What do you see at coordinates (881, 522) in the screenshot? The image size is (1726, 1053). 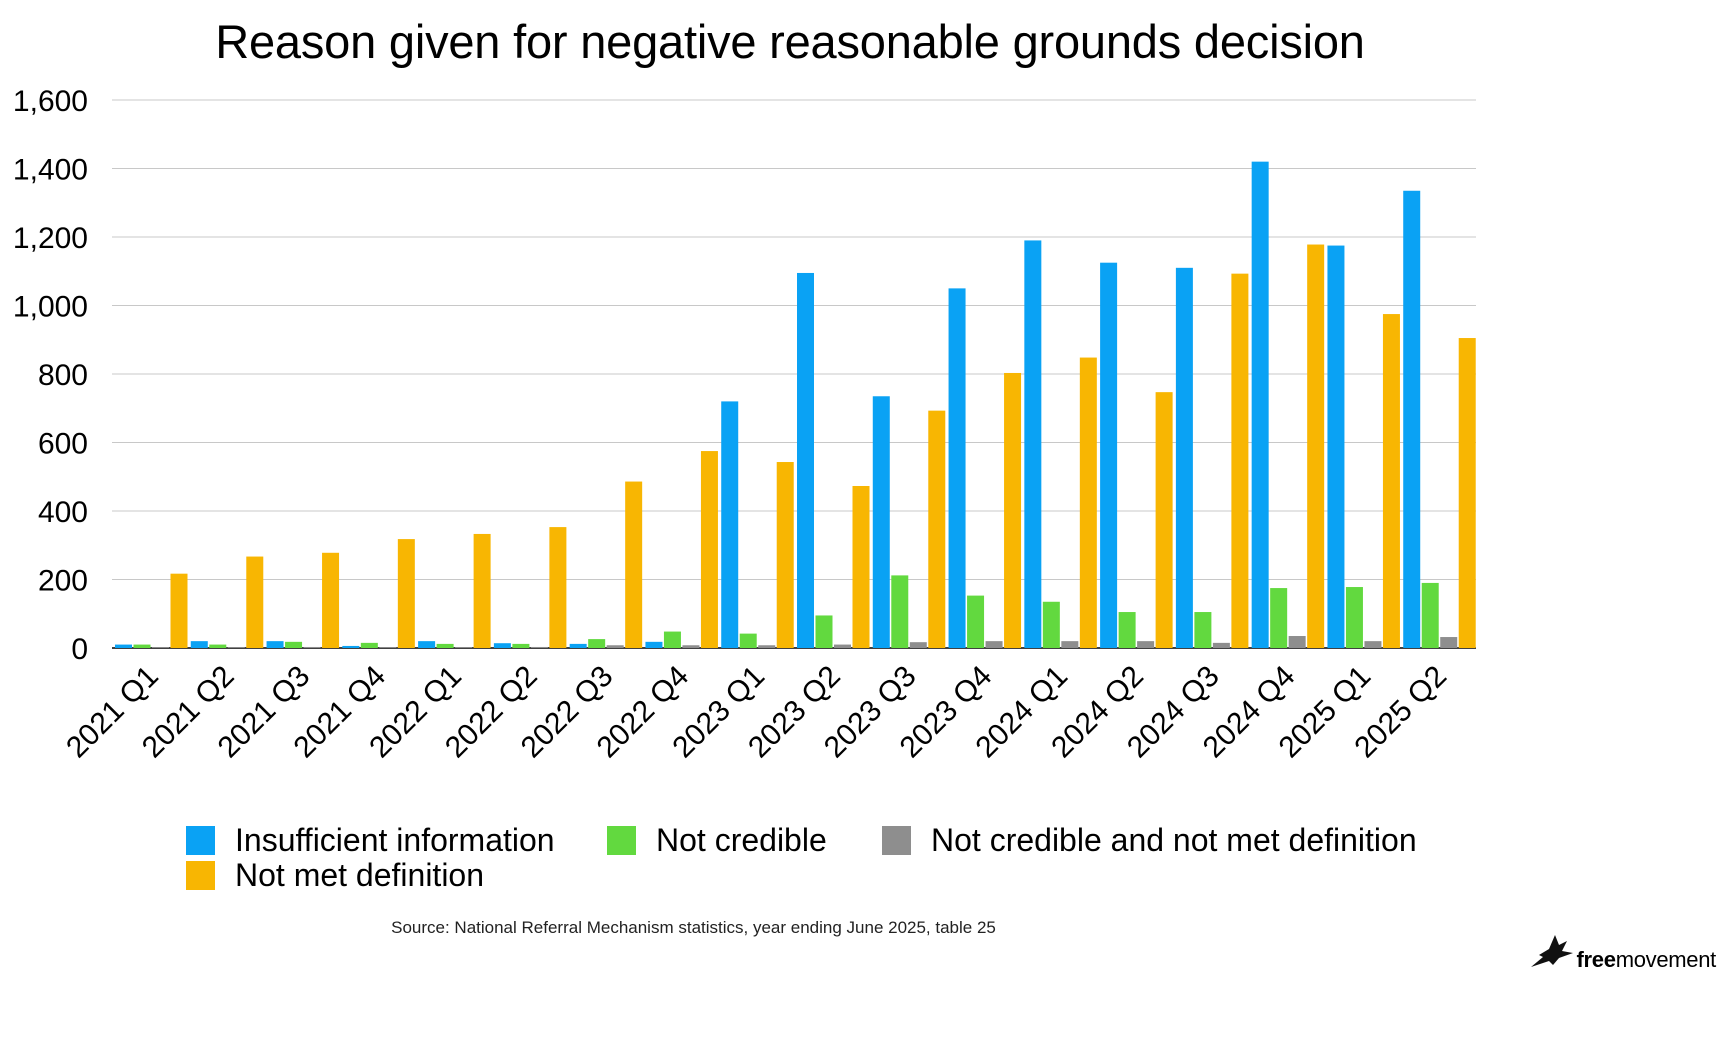 I see `bar-insufficient-information-2023-q3` at bounding box center [881, 522].